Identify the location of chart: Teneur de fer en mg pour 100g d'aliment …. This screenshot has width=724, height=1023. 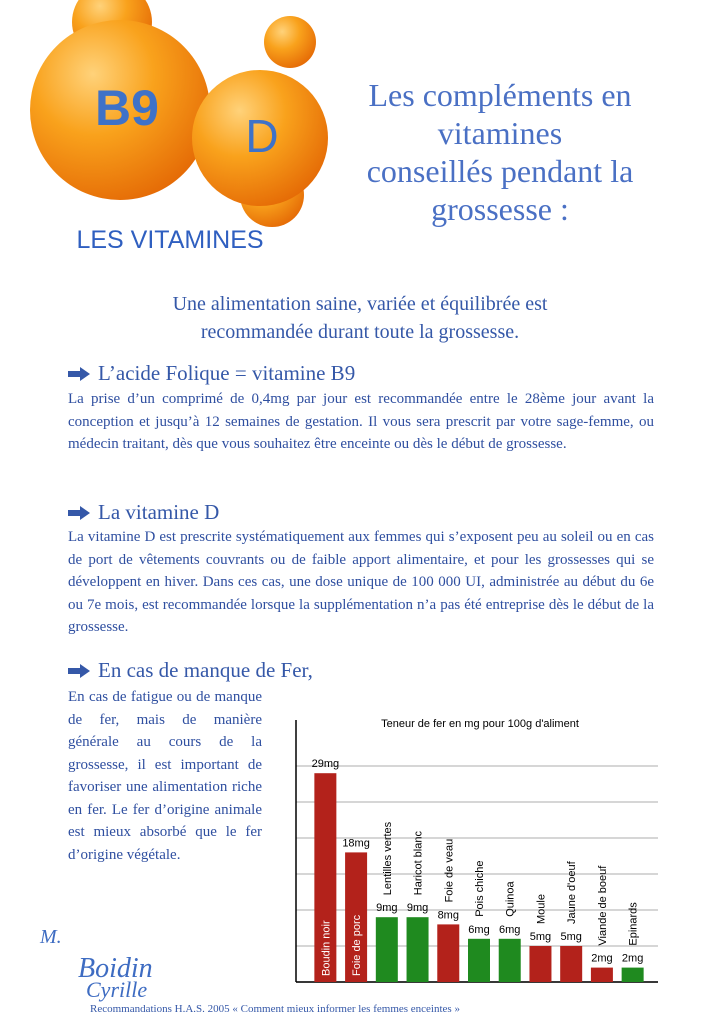
(476, 850).